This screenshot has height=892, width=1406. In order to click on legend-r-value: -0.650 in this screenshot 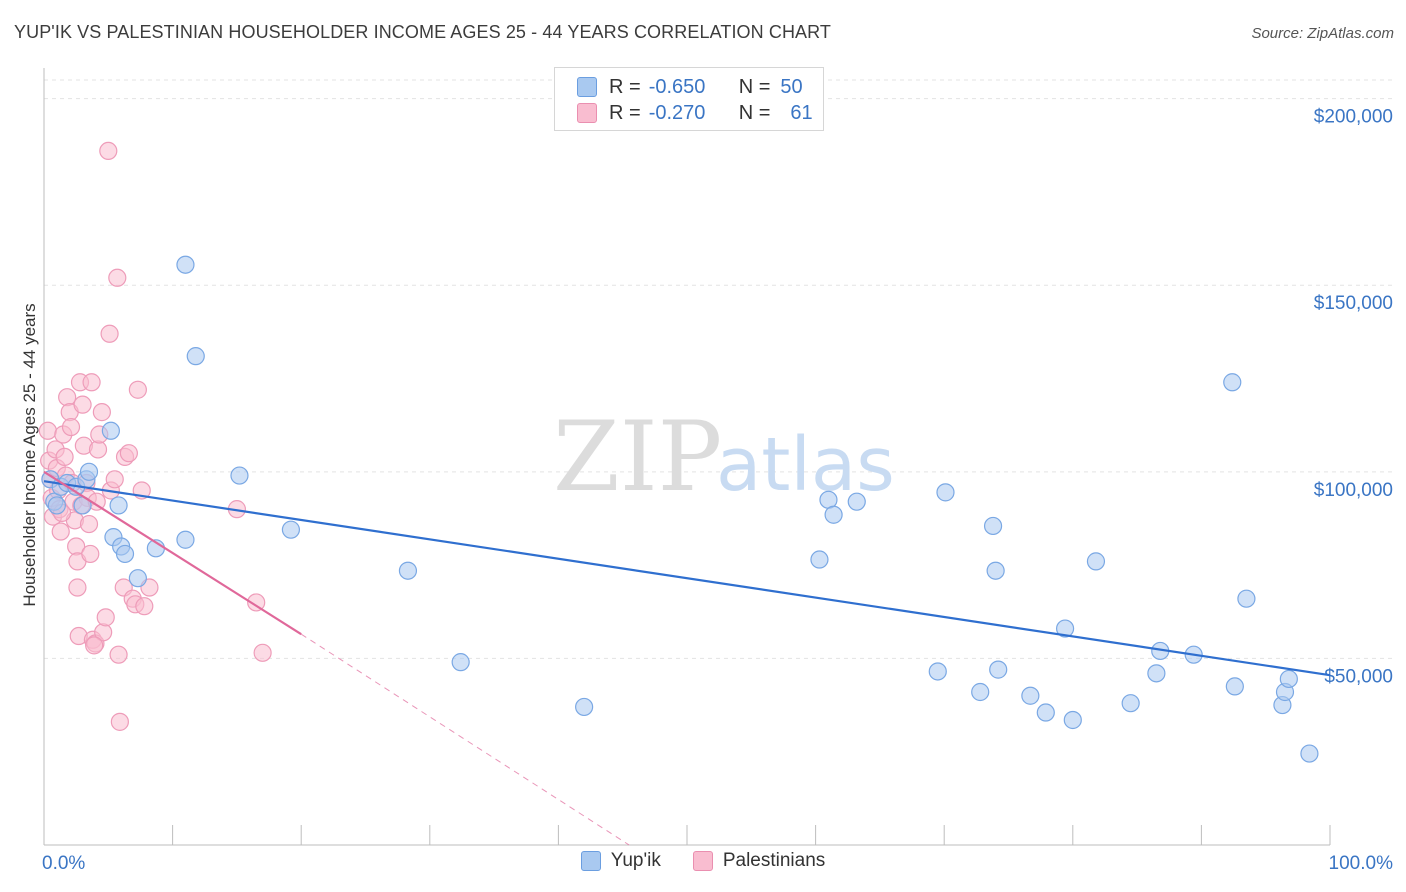, I will do `click(677, 86)`.